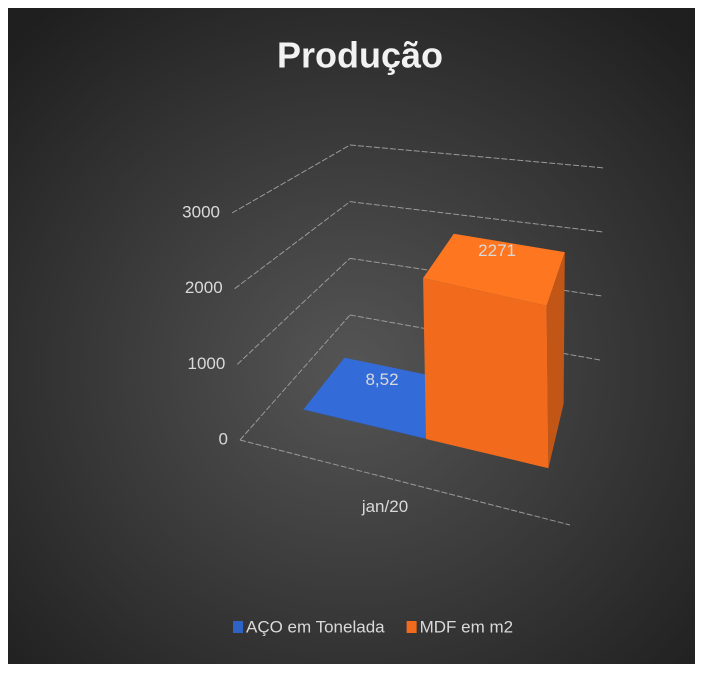  What do you see at coordinates (360, 55) in the screenshot?
I see `chart-title: Produção` at bounding box center [360, 55].